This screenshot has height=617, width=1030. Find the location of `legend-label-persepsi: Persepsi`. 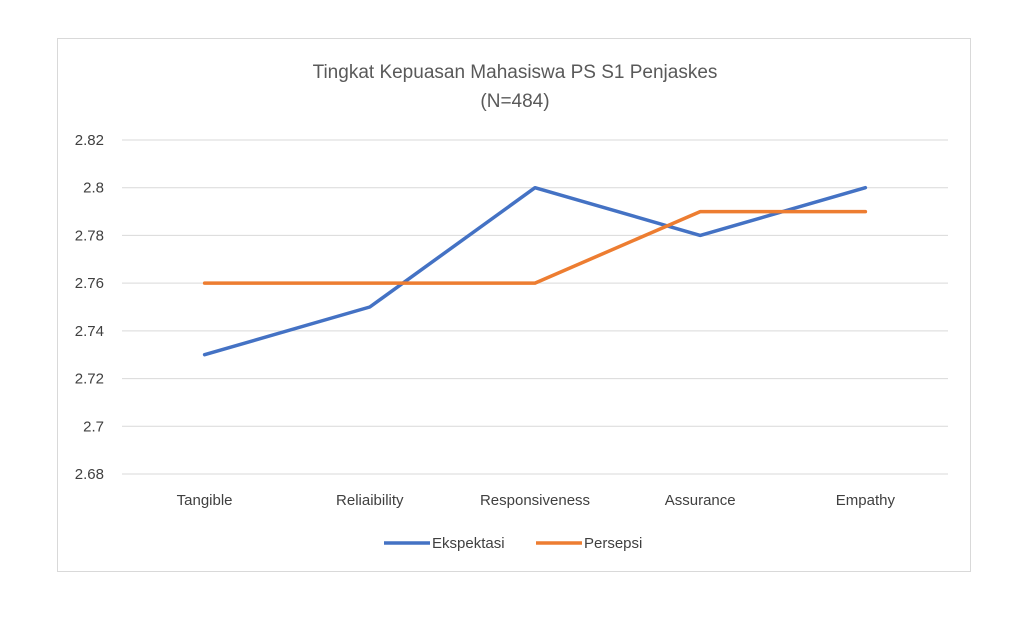

legend-label-persepsi: Persepsi is located at coordinates (613, 543).